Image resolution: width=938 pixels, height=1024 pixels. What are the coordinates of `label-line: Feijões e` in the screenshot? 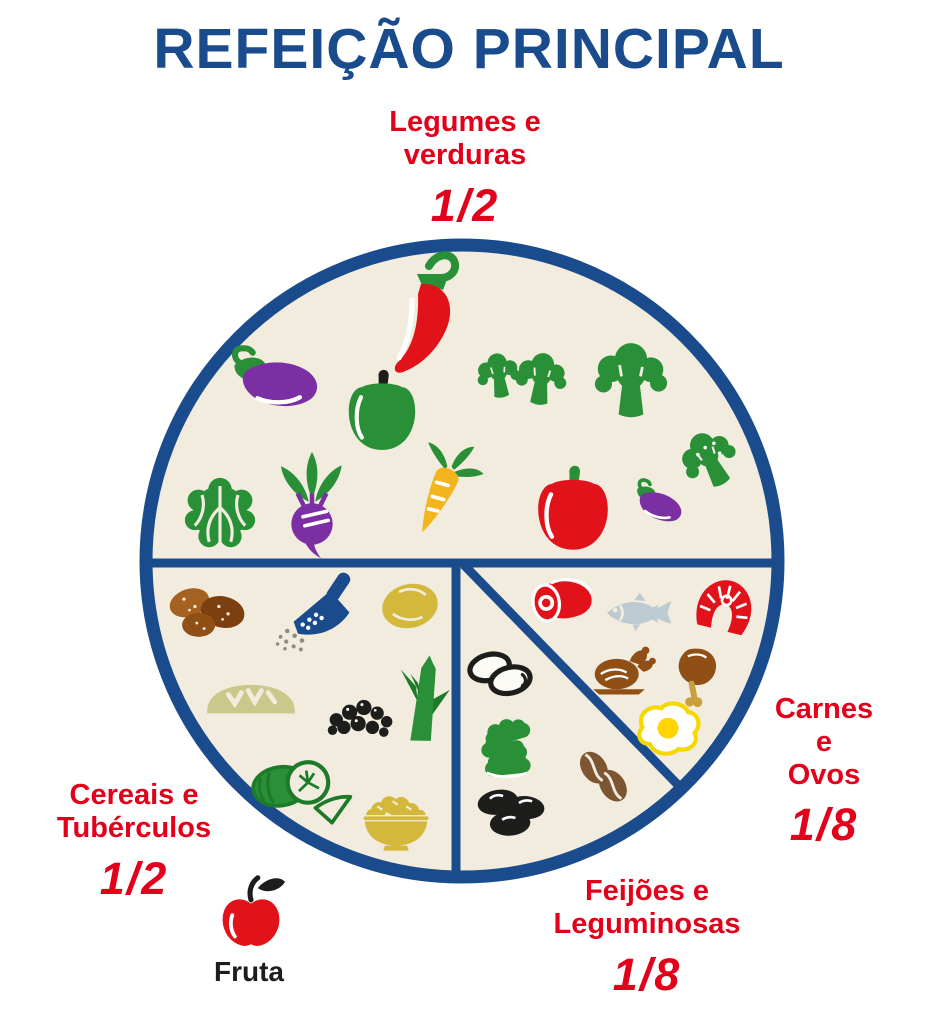 It's located at (647, 891).